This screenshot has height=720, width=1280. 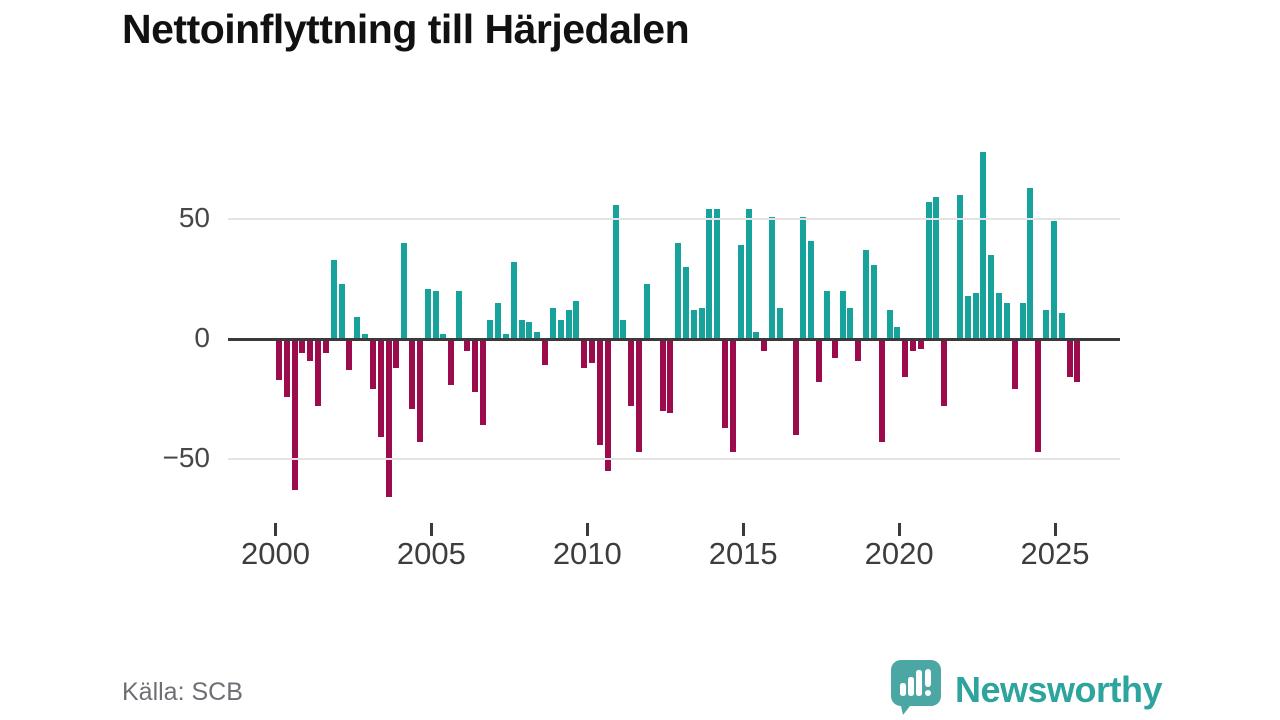 What do you see at coordinates (743, 553) in the screenshot?
I see `x-tick-label: 2015` at bounding box center [743, 553].